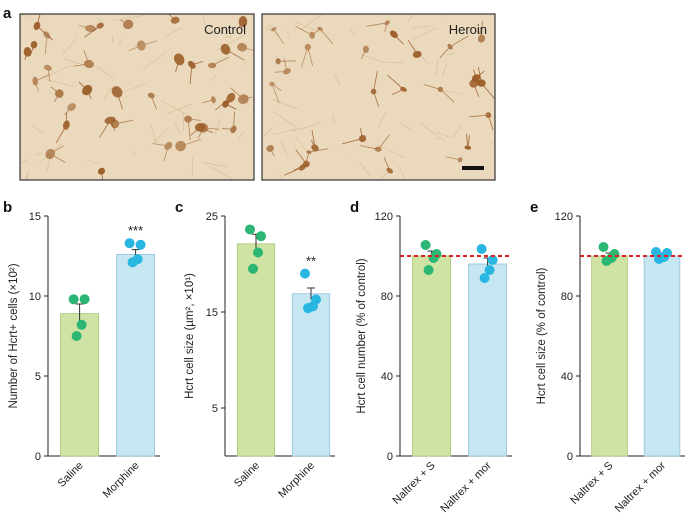 Image resolution: width=685 pixels, height=527 pixels. I want to click on y-tick-label: 15, so click(212, 313).